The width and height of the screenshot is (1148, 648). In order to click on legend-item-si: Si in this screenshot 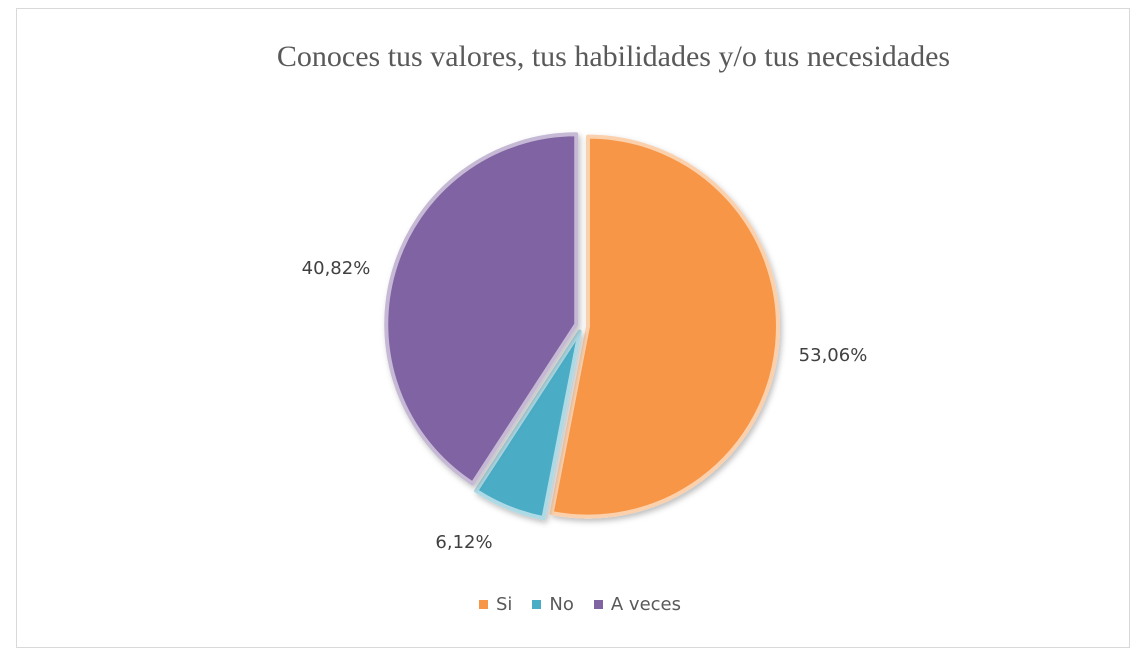, I will do `click(495, 604)`.